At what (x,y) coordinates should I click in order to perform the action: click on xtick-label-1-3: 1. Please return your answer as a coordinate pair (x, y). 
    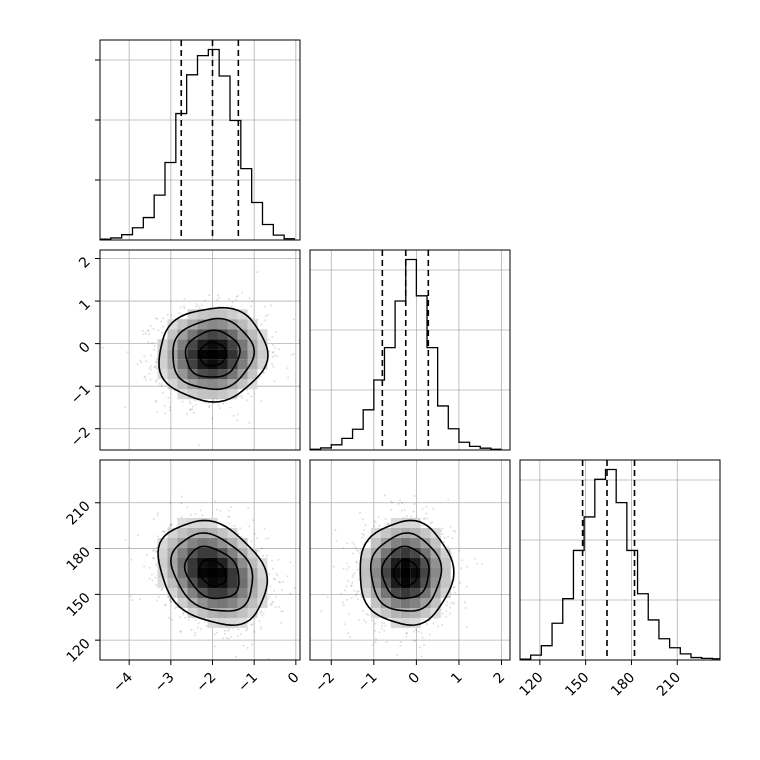
    Looking at the image, I should click on (457, 679).